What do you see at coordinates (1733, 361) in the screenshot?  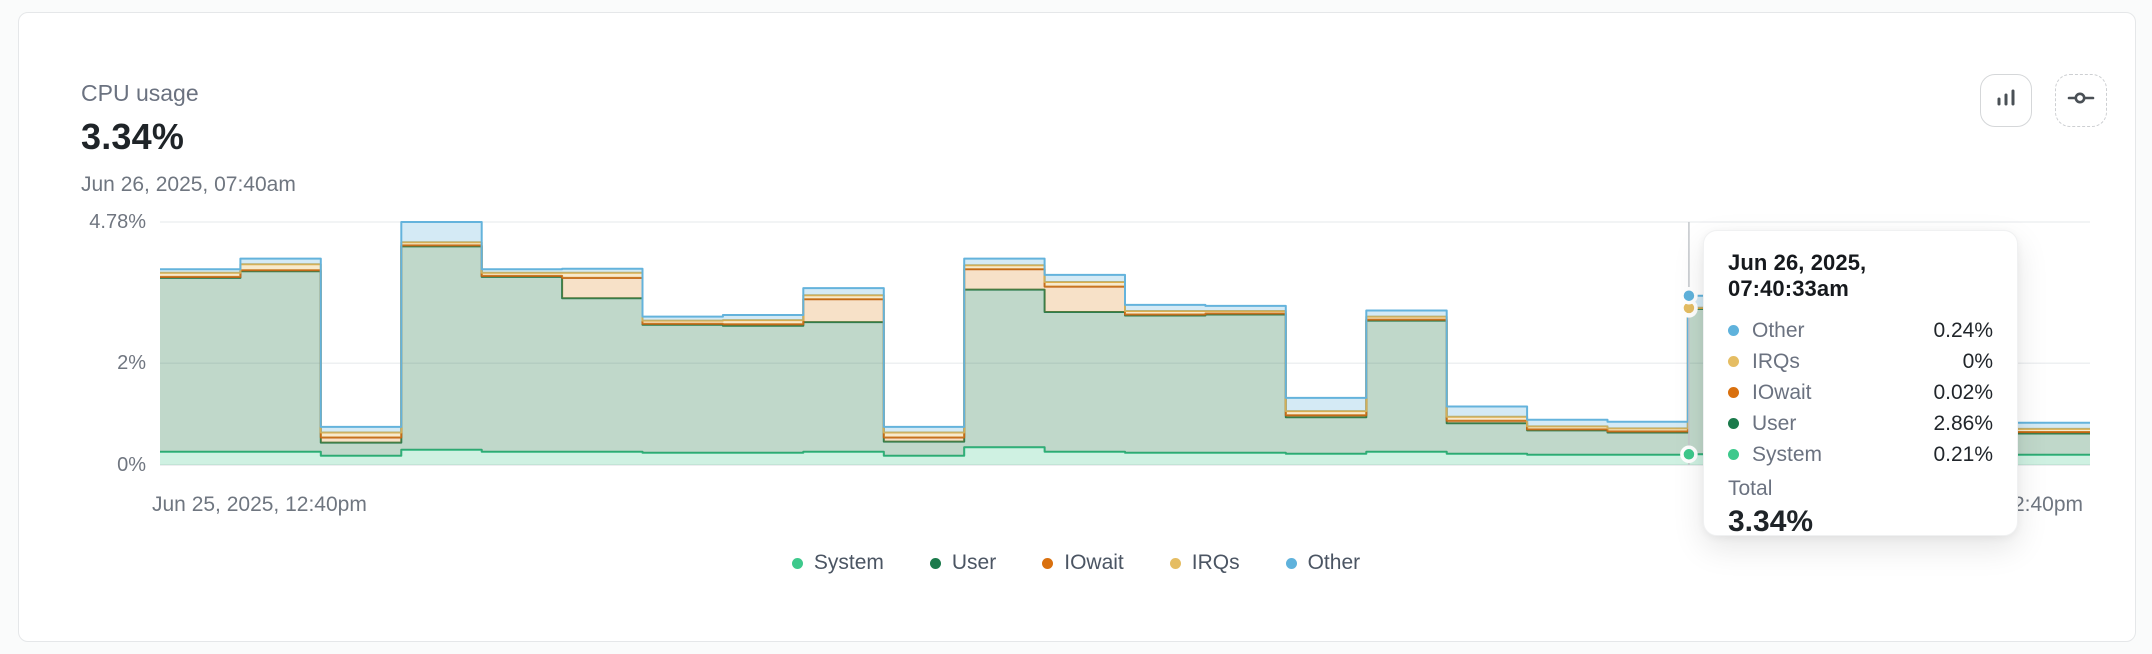 I see `irqs-series-dot` at bounding box center [1733, 361].